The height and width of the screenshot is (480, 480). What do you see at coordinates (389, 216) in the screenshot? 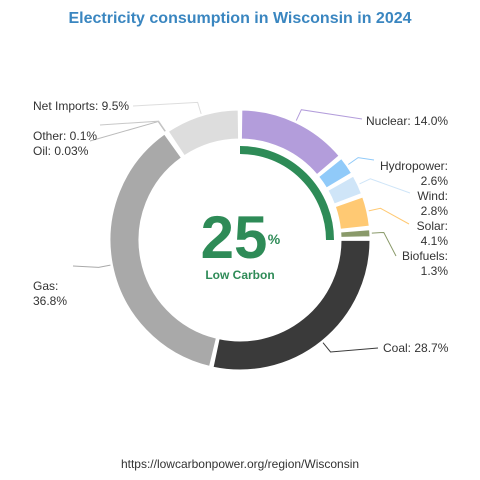
I see `leader-solar` at bounding box center [389, 216].